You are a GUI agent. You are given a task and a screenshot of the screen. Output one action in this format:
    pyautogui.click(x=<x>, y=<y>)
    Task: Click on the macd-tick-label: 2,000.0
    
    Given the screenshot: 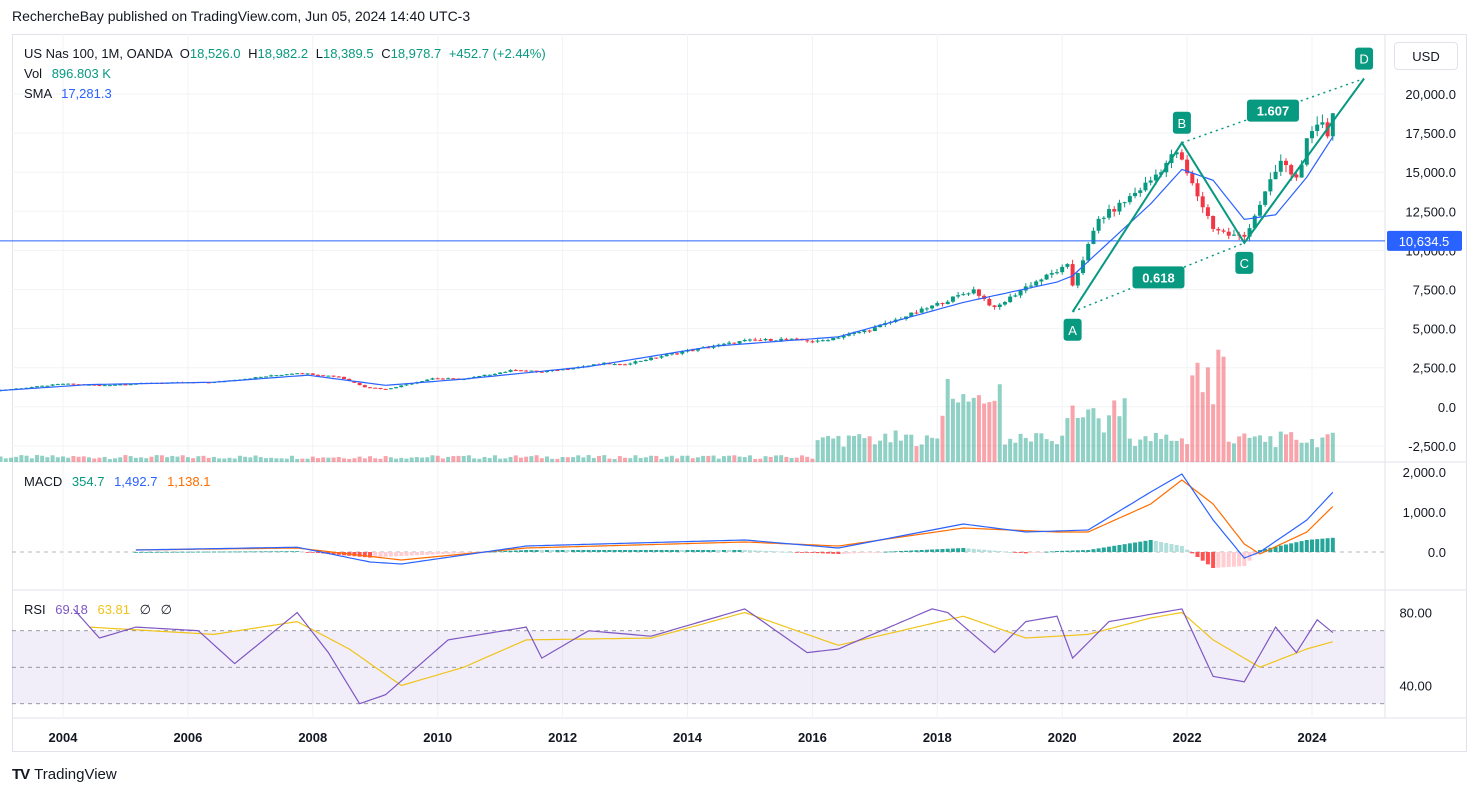 What is the action you would take?
    pyautogui.click(x=1424, y=472)
    